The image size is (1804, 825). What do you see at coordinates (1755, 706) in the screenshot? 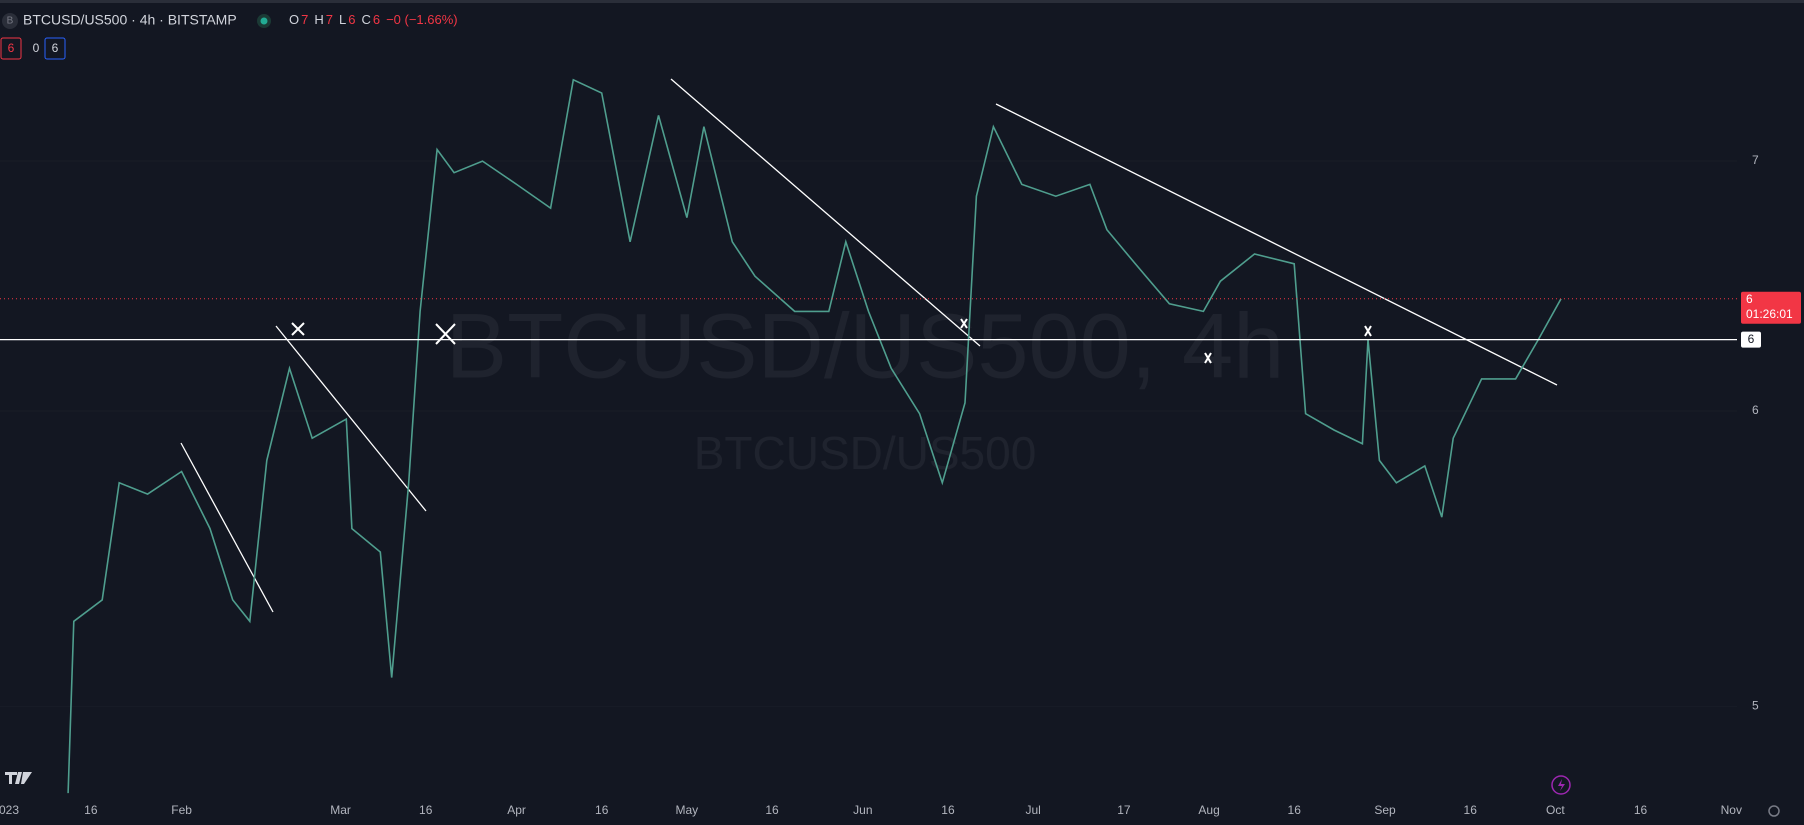
I see `y-tick-label: 5` at bounding box center [1755, 706].